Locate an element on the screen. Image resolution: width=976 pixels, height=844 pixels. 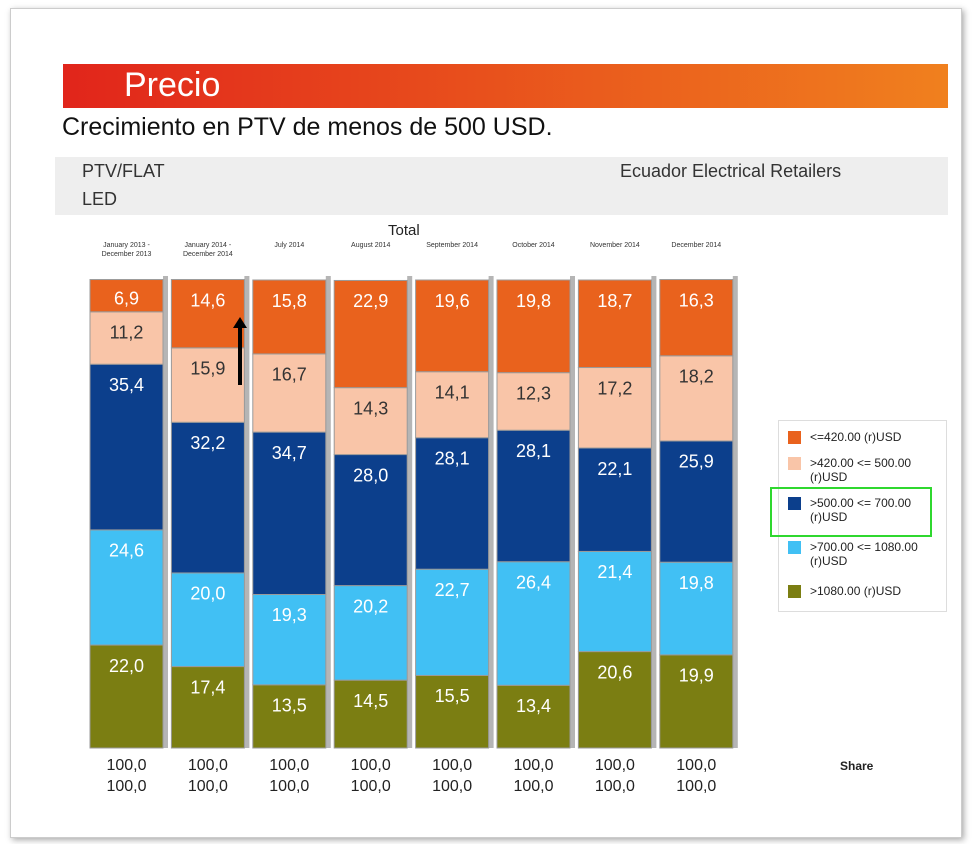
legend-label: >420.00 <= 500.00 (r)USD is located at coordinates (861, 470).